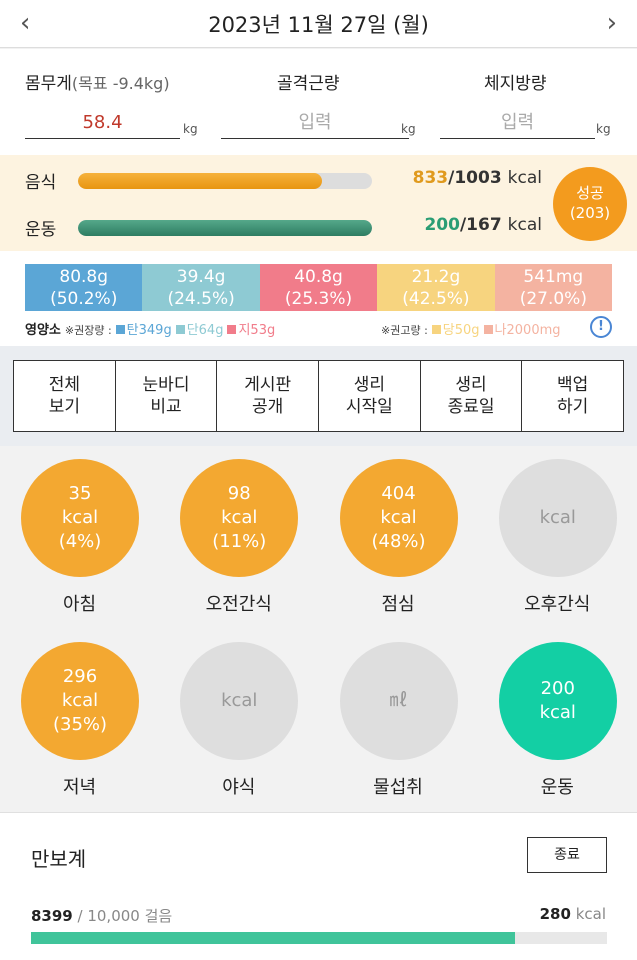 This screenshot has width=637, height=960. What do you see at coordinates (105, 102) in the screenshot?
I see `weight-metric: 몸무게(목표 -9.4kg) 58.4 kg` at bounding box center [105, 102].